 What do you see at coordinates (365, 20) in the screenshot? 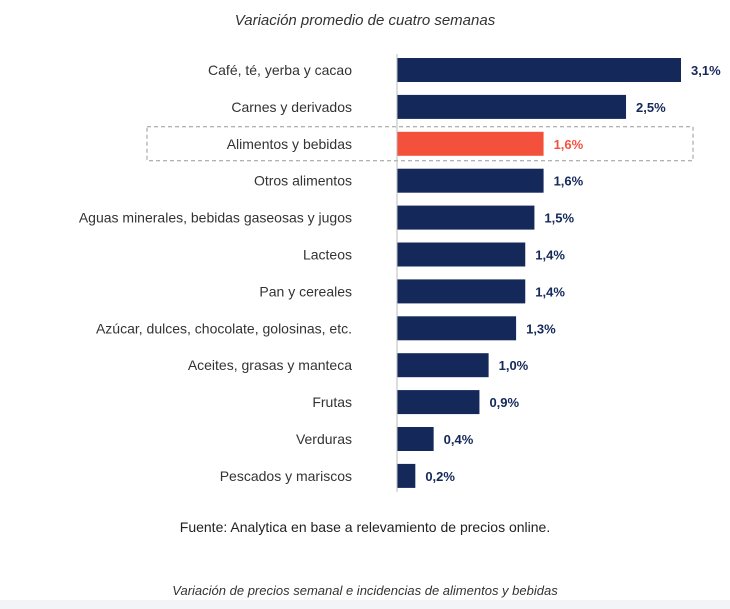
I see `chart-title: Variación promedio de cuatro semanas` at bounding box center [365, 20].